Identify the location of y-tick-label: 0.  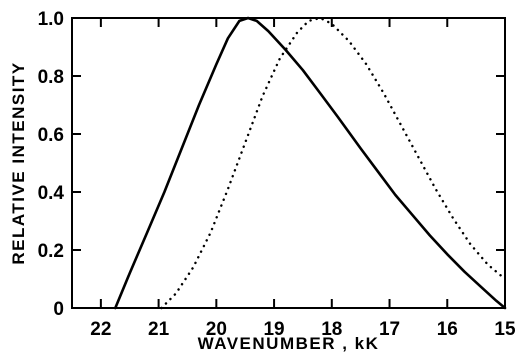
(58, 309).